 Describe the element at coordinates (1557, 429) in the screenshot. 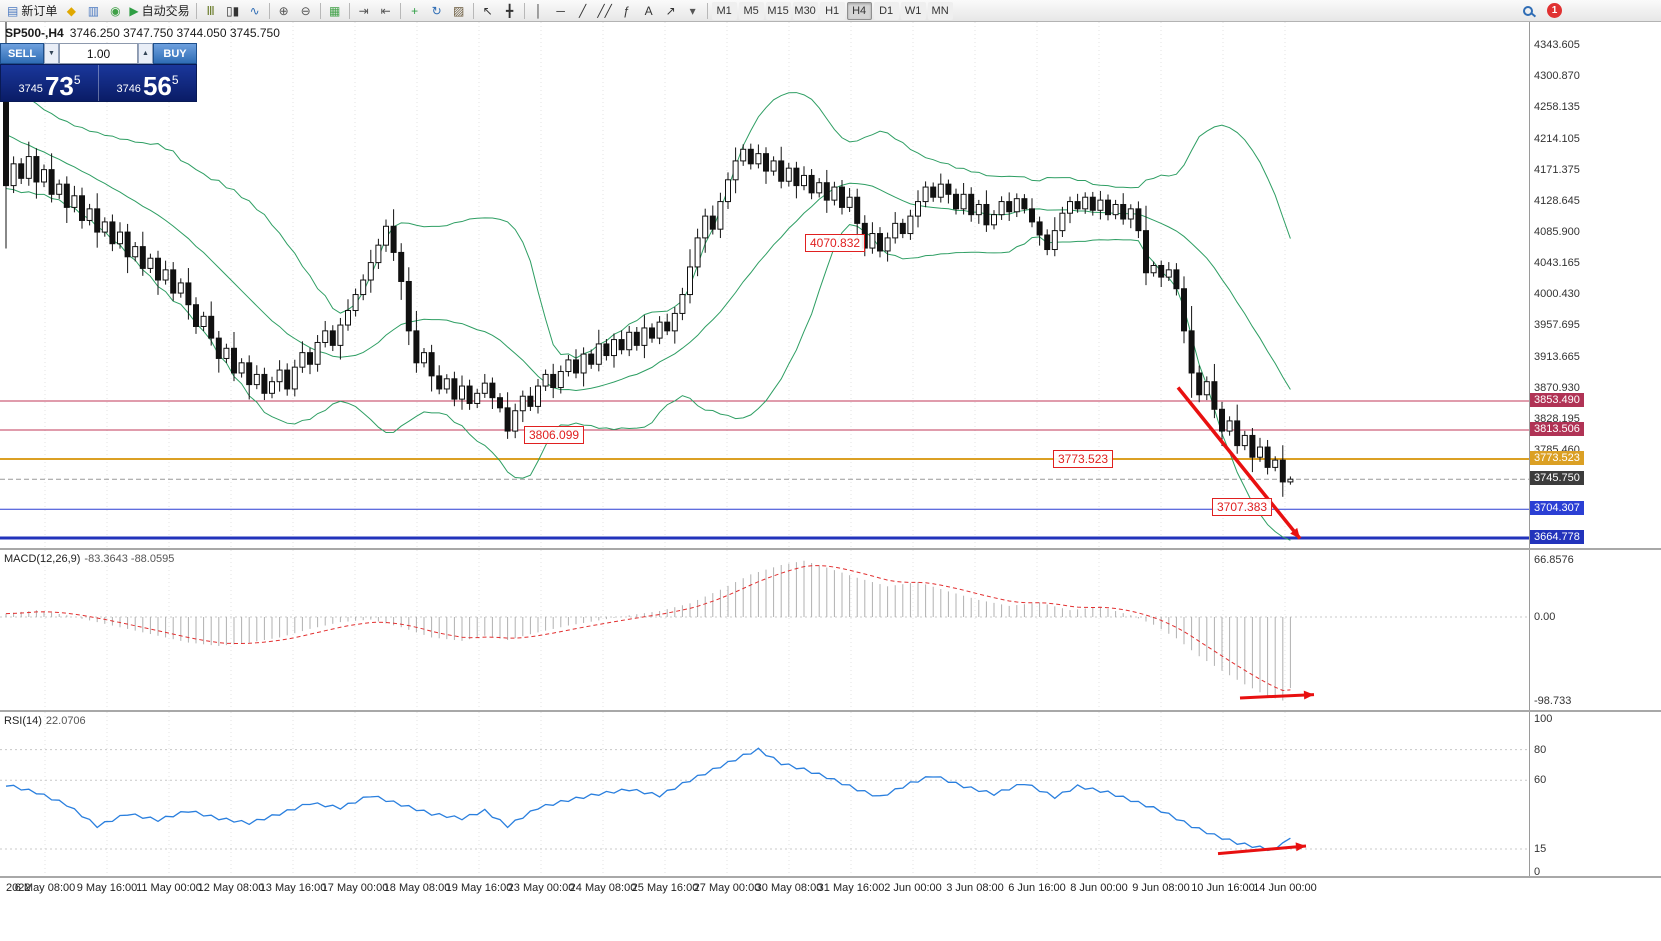

I see `price-axis-badge: 3813.506` at that location.